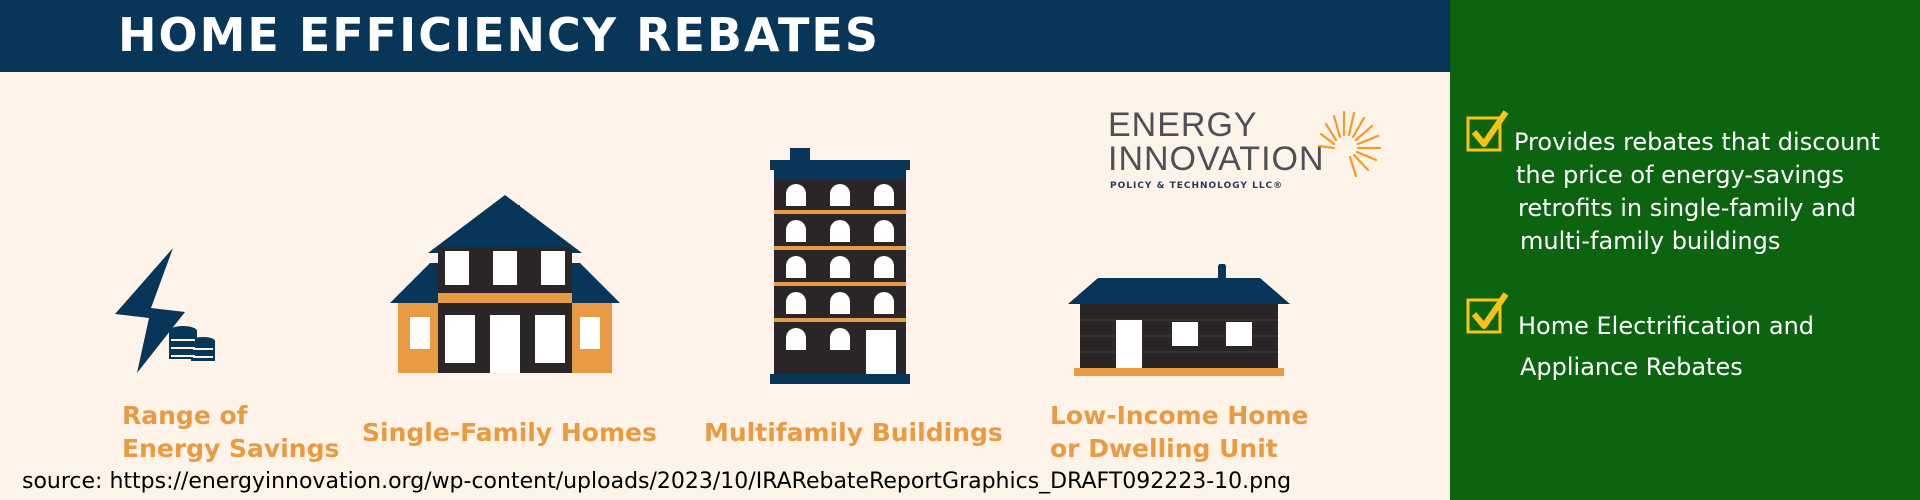 Image resolution: width=1920 pixels, height=500 pixels. Describe the element at coordinates (1631, 367) in the screenshot. I see `bullet-line: Appliance Rebates` at that location.